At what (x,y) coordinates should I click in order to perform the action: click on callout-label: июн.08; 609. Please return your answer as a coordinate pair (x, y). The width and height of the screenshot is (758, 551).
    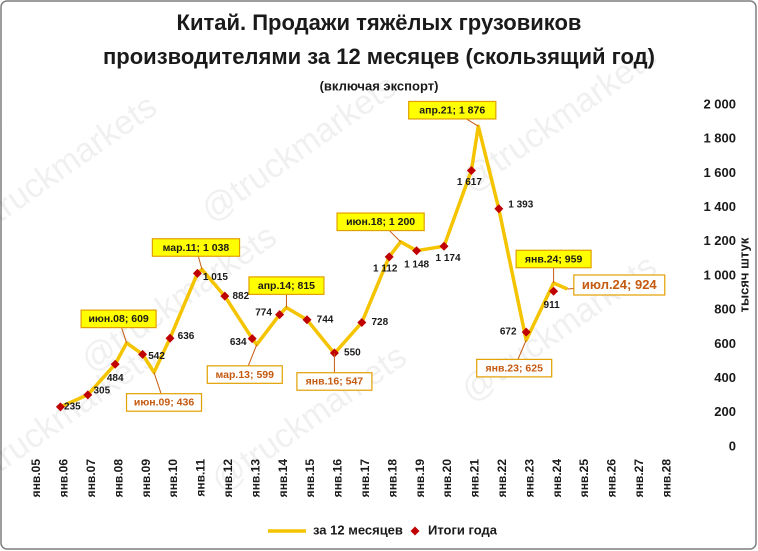
    Looking at the image, I should click on (118, 319).